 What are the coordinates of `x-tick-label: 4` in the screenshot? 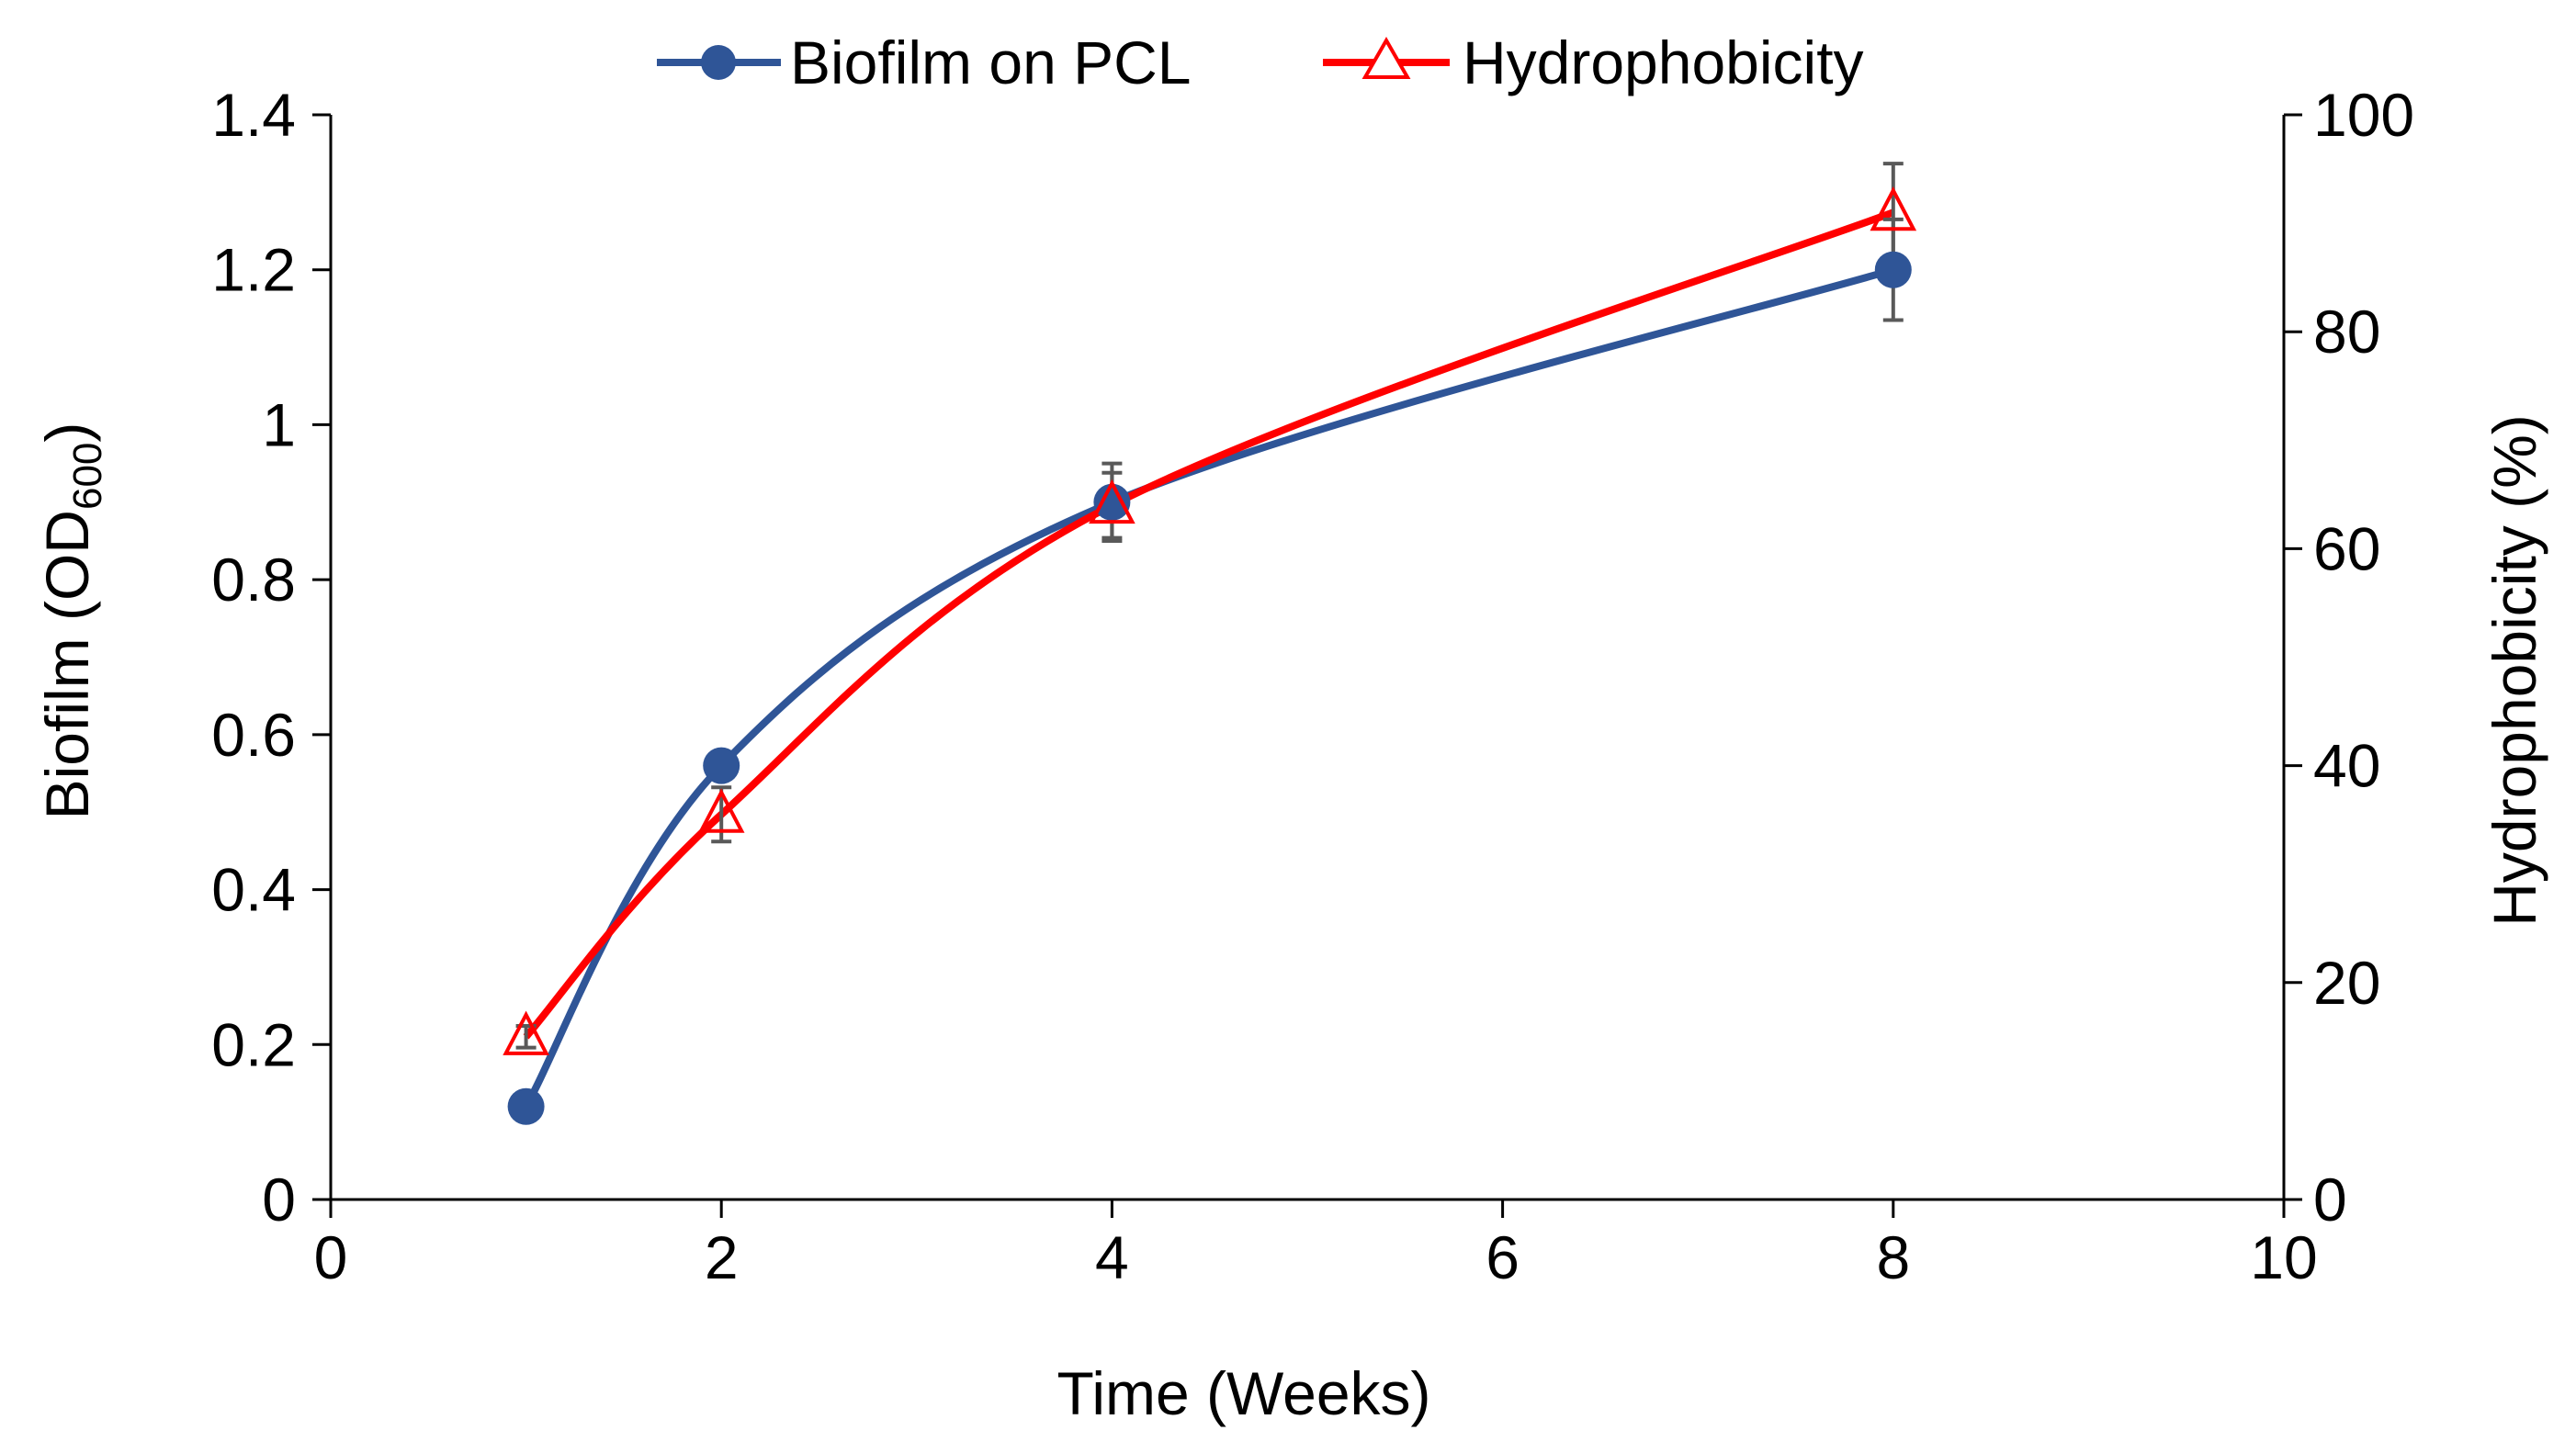 It's located at (1112, 1257).